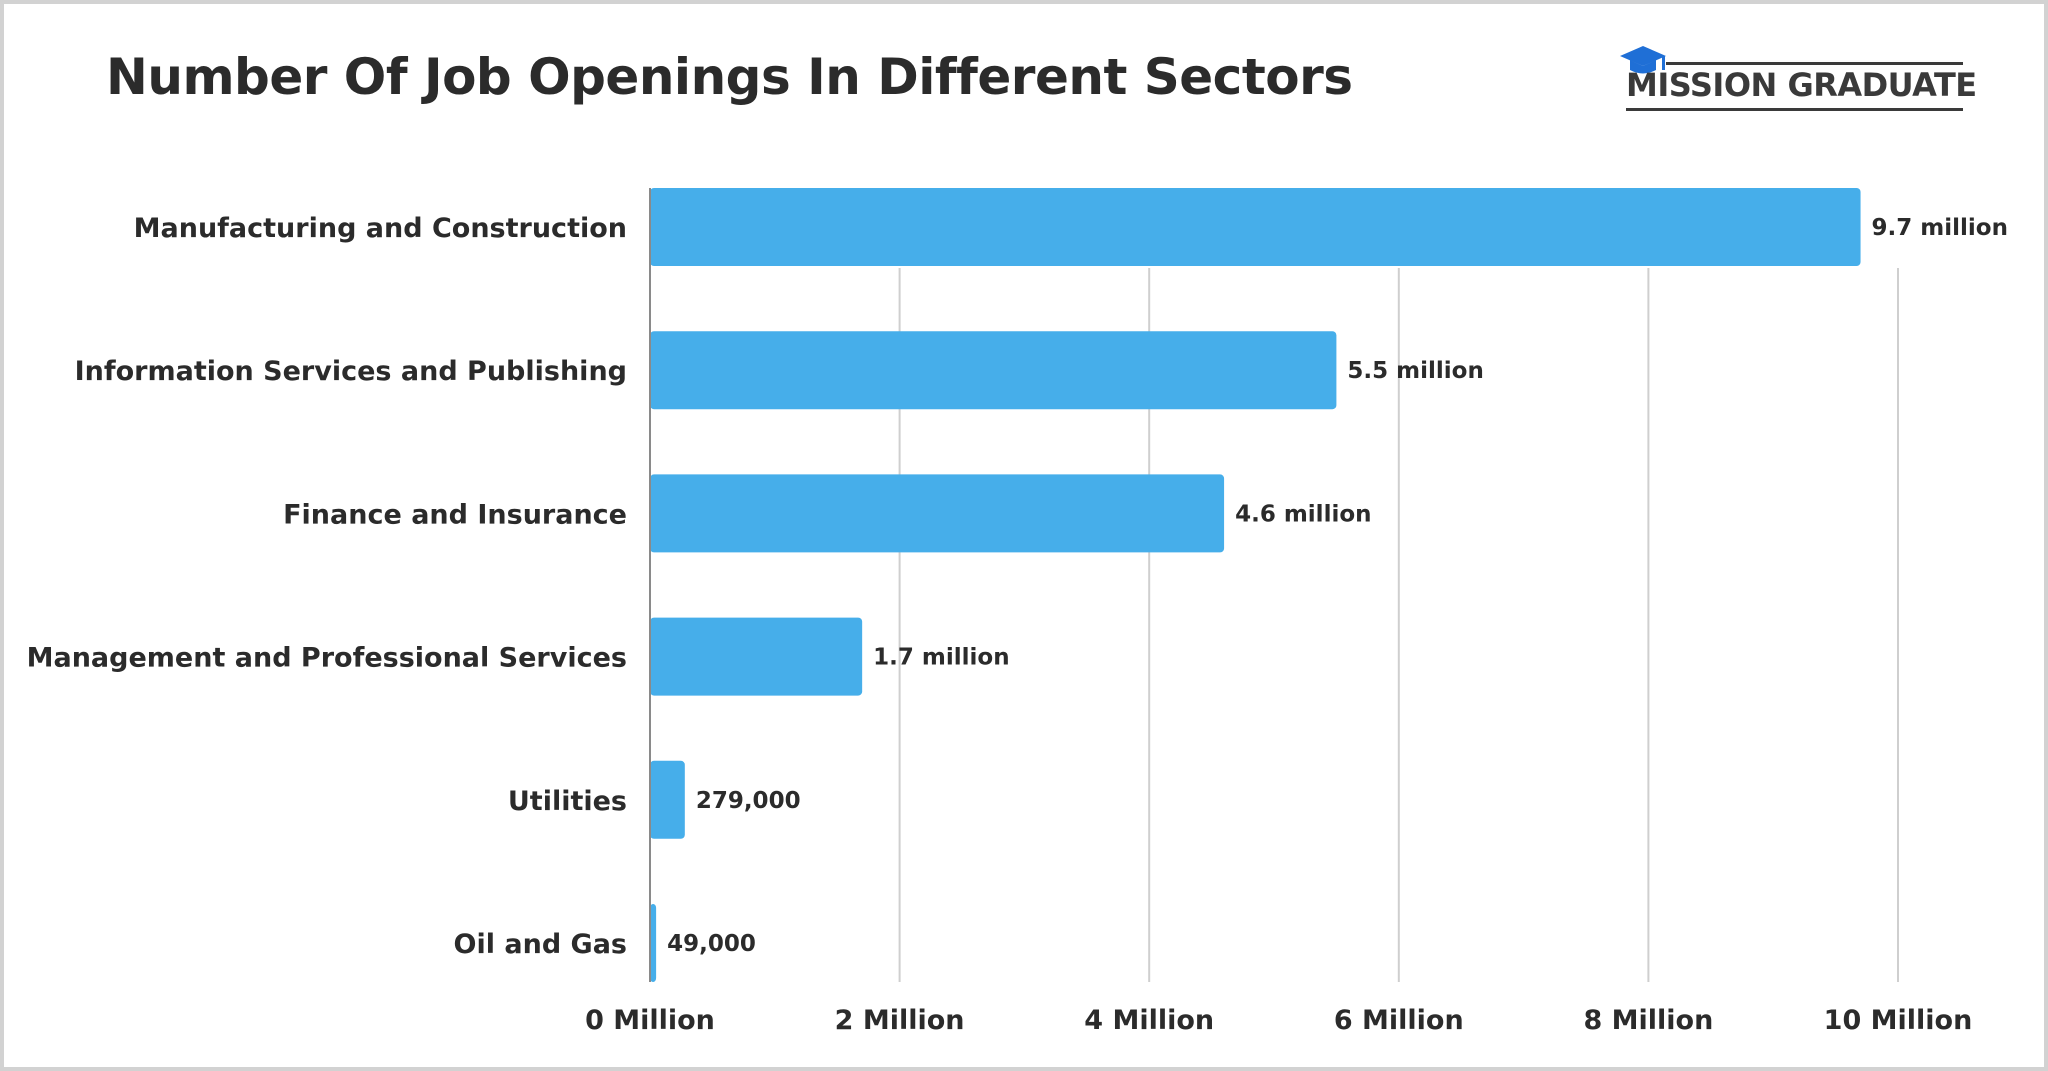 This screenshot has height=1071, width=2048. Describe the element at coordinates (748, 801) in the screenshot. I see `data-label: 279,000` at that location.